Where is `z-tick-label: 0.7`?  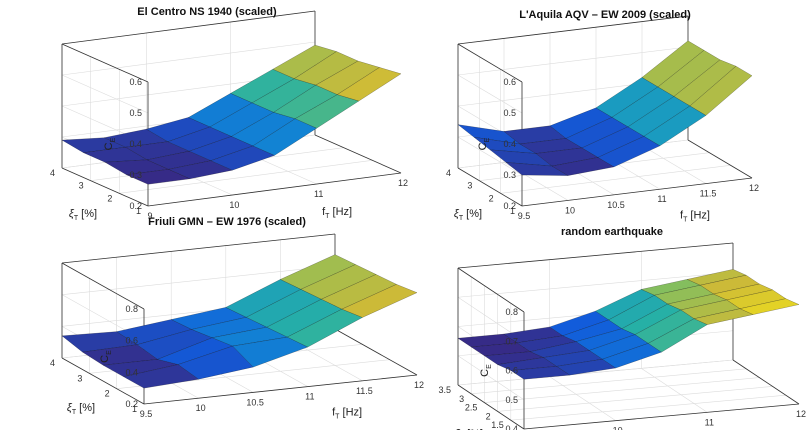
z-tick-label: 0.7 is located at coordinates (511, 341).